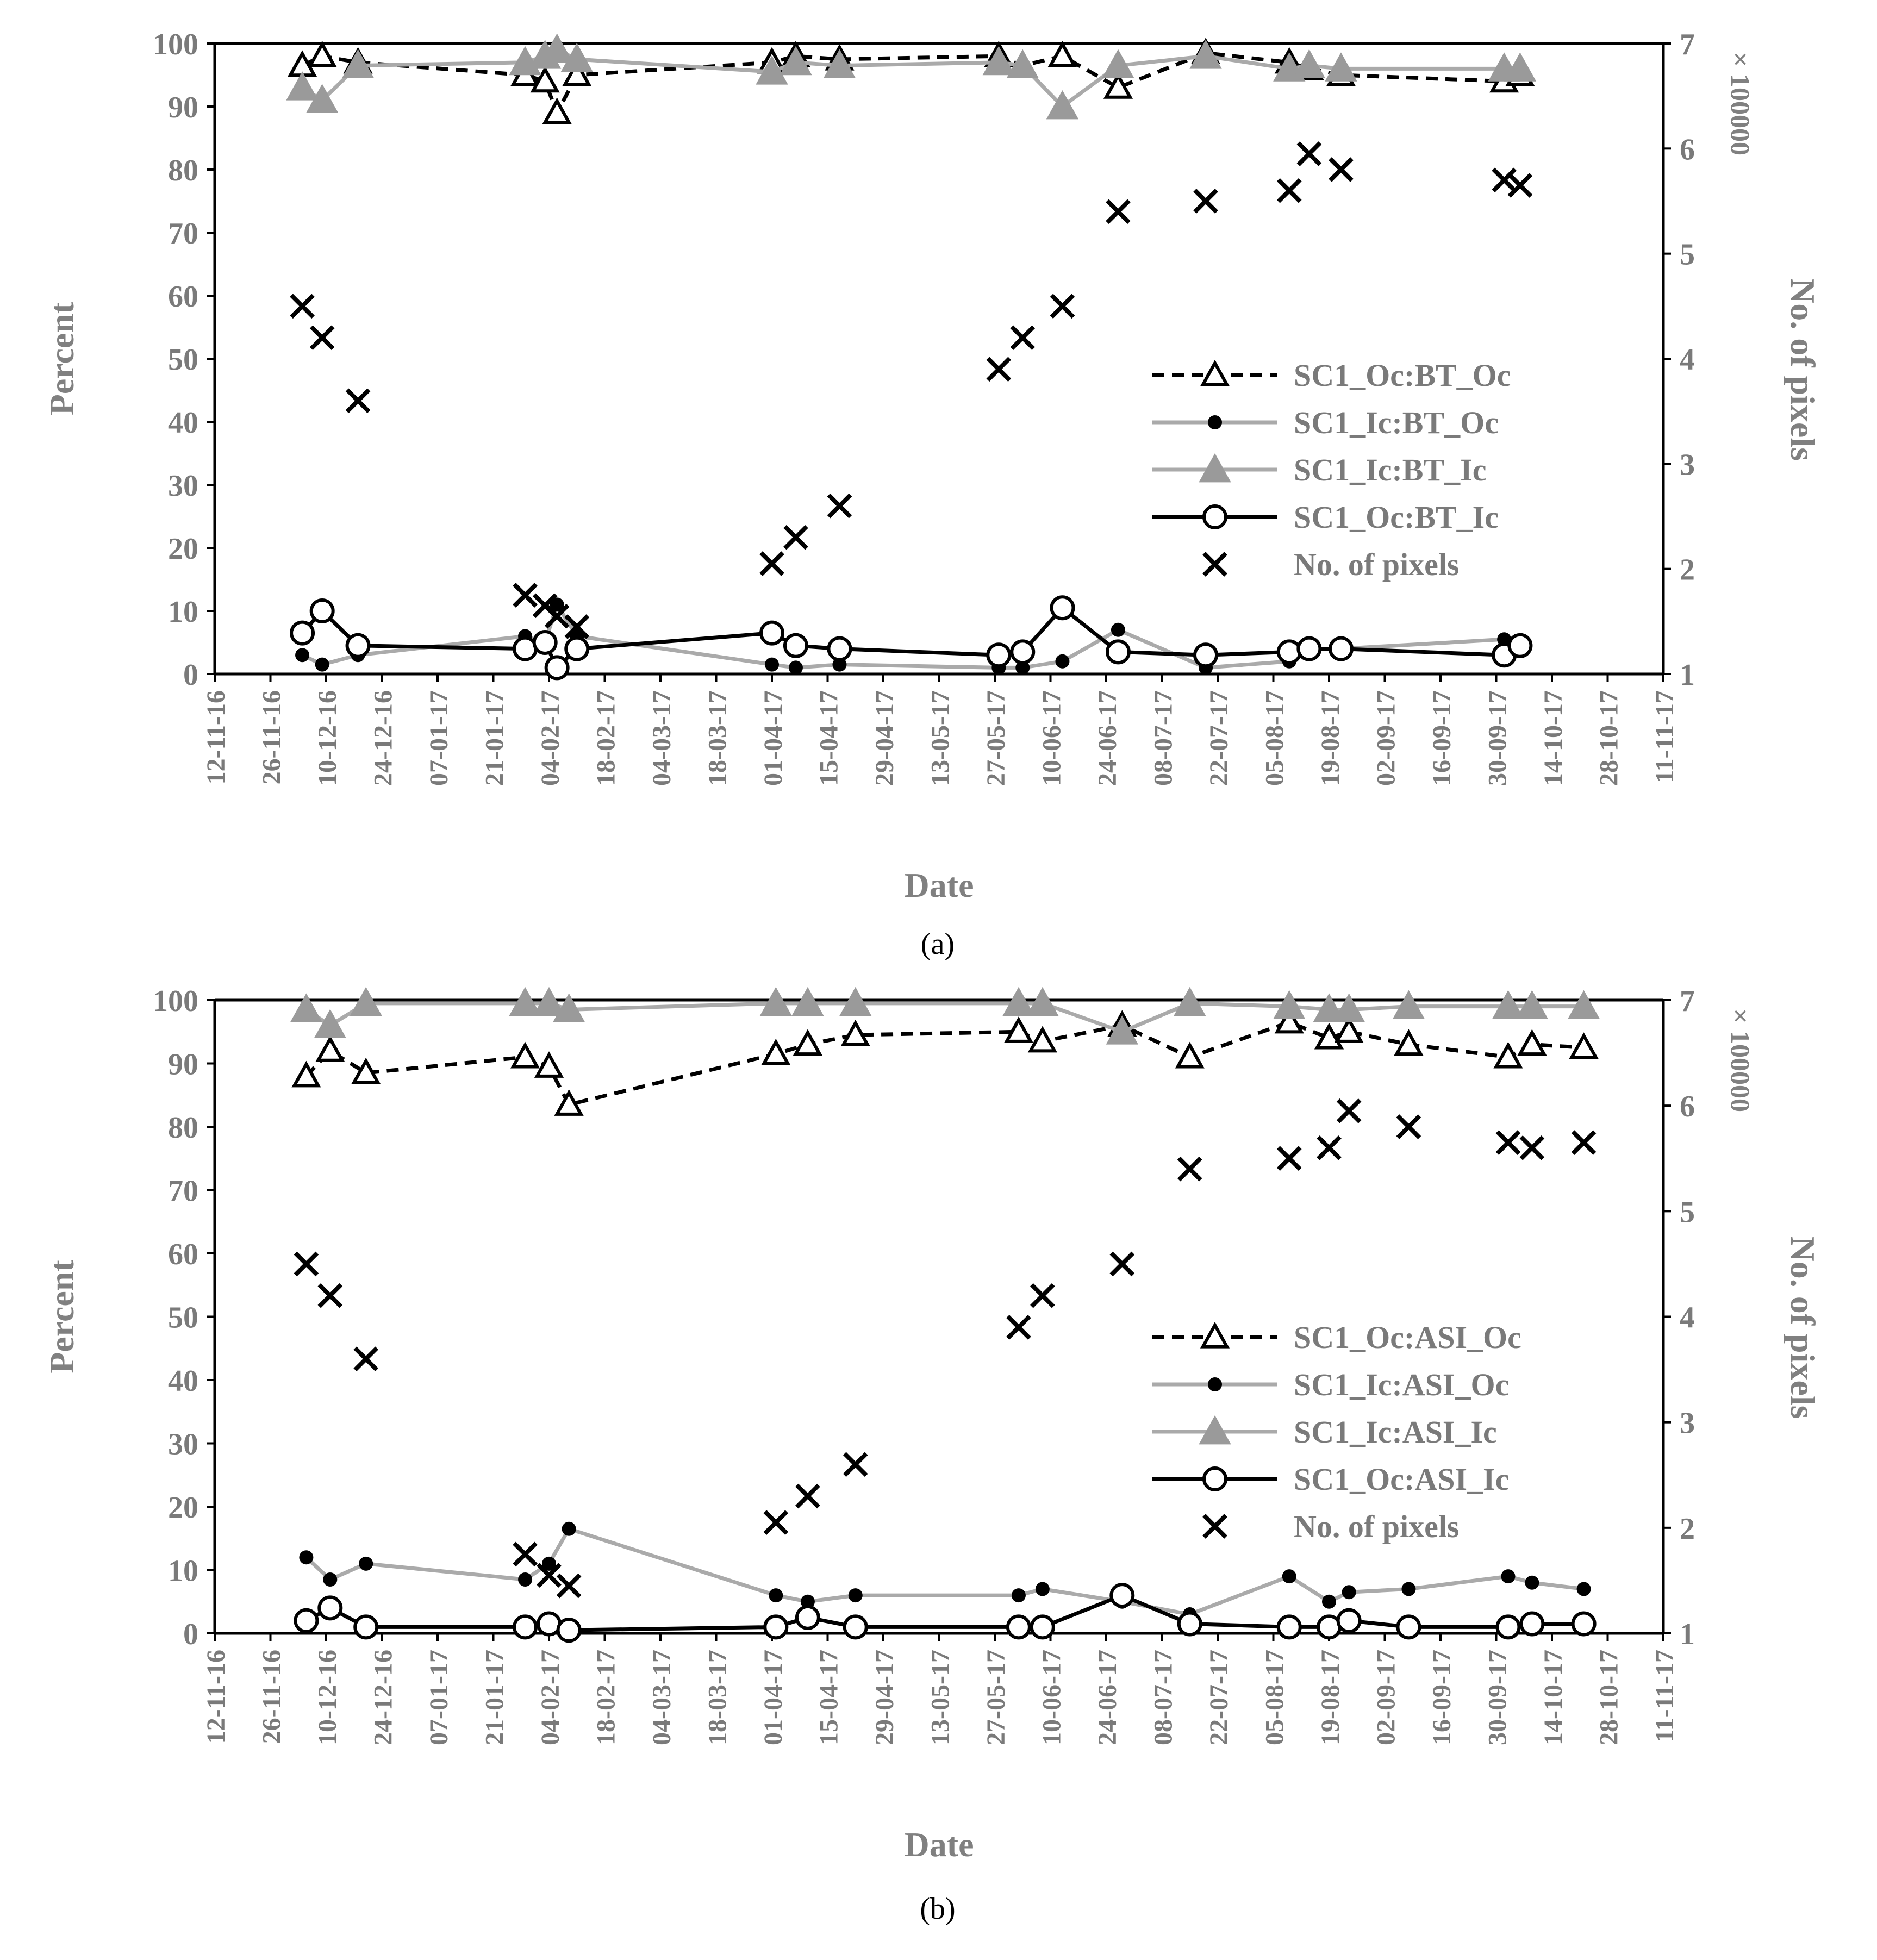  What do you see at coordinates (773, 738) in the screenshot?
I see `x-tick-label: 01-04-17` at bounding box center [773, 738].